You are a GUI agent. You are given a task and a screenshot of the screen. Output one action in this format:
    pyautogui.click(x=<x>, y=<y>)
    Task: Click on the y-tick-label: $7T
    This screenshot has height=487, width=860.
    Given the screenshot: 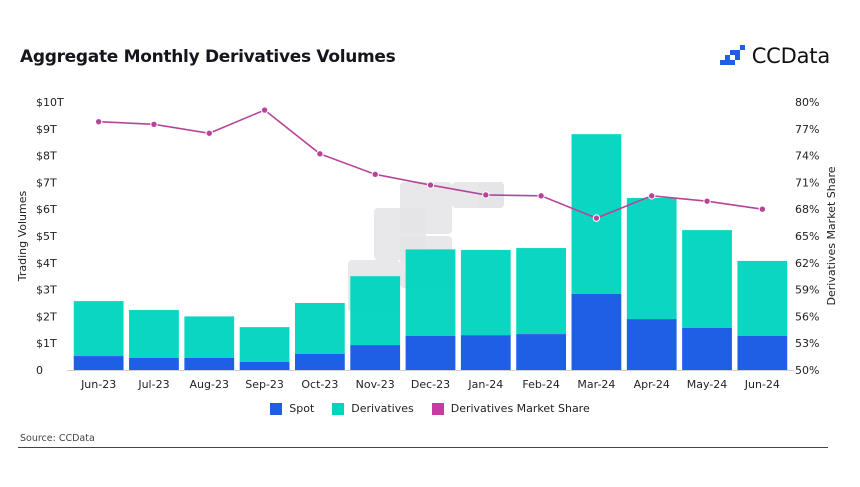 What is the action you would take?
    pyautogui.click(x=46, y=182)
    